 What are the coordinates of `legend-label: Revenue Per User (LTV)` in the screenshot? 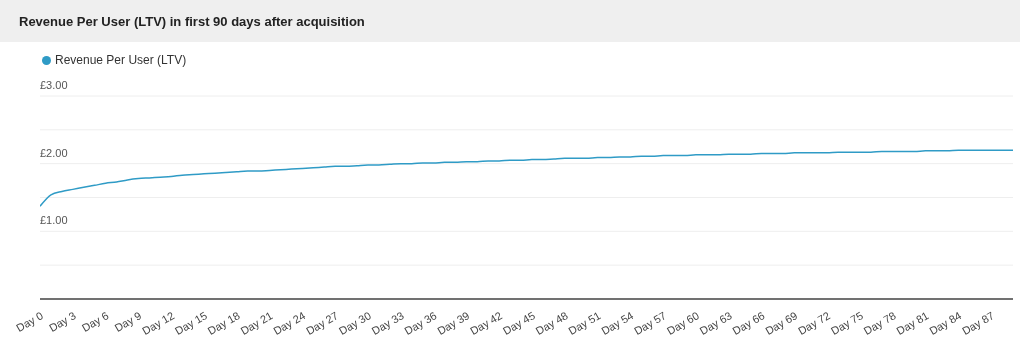 It's located at (121, 60).